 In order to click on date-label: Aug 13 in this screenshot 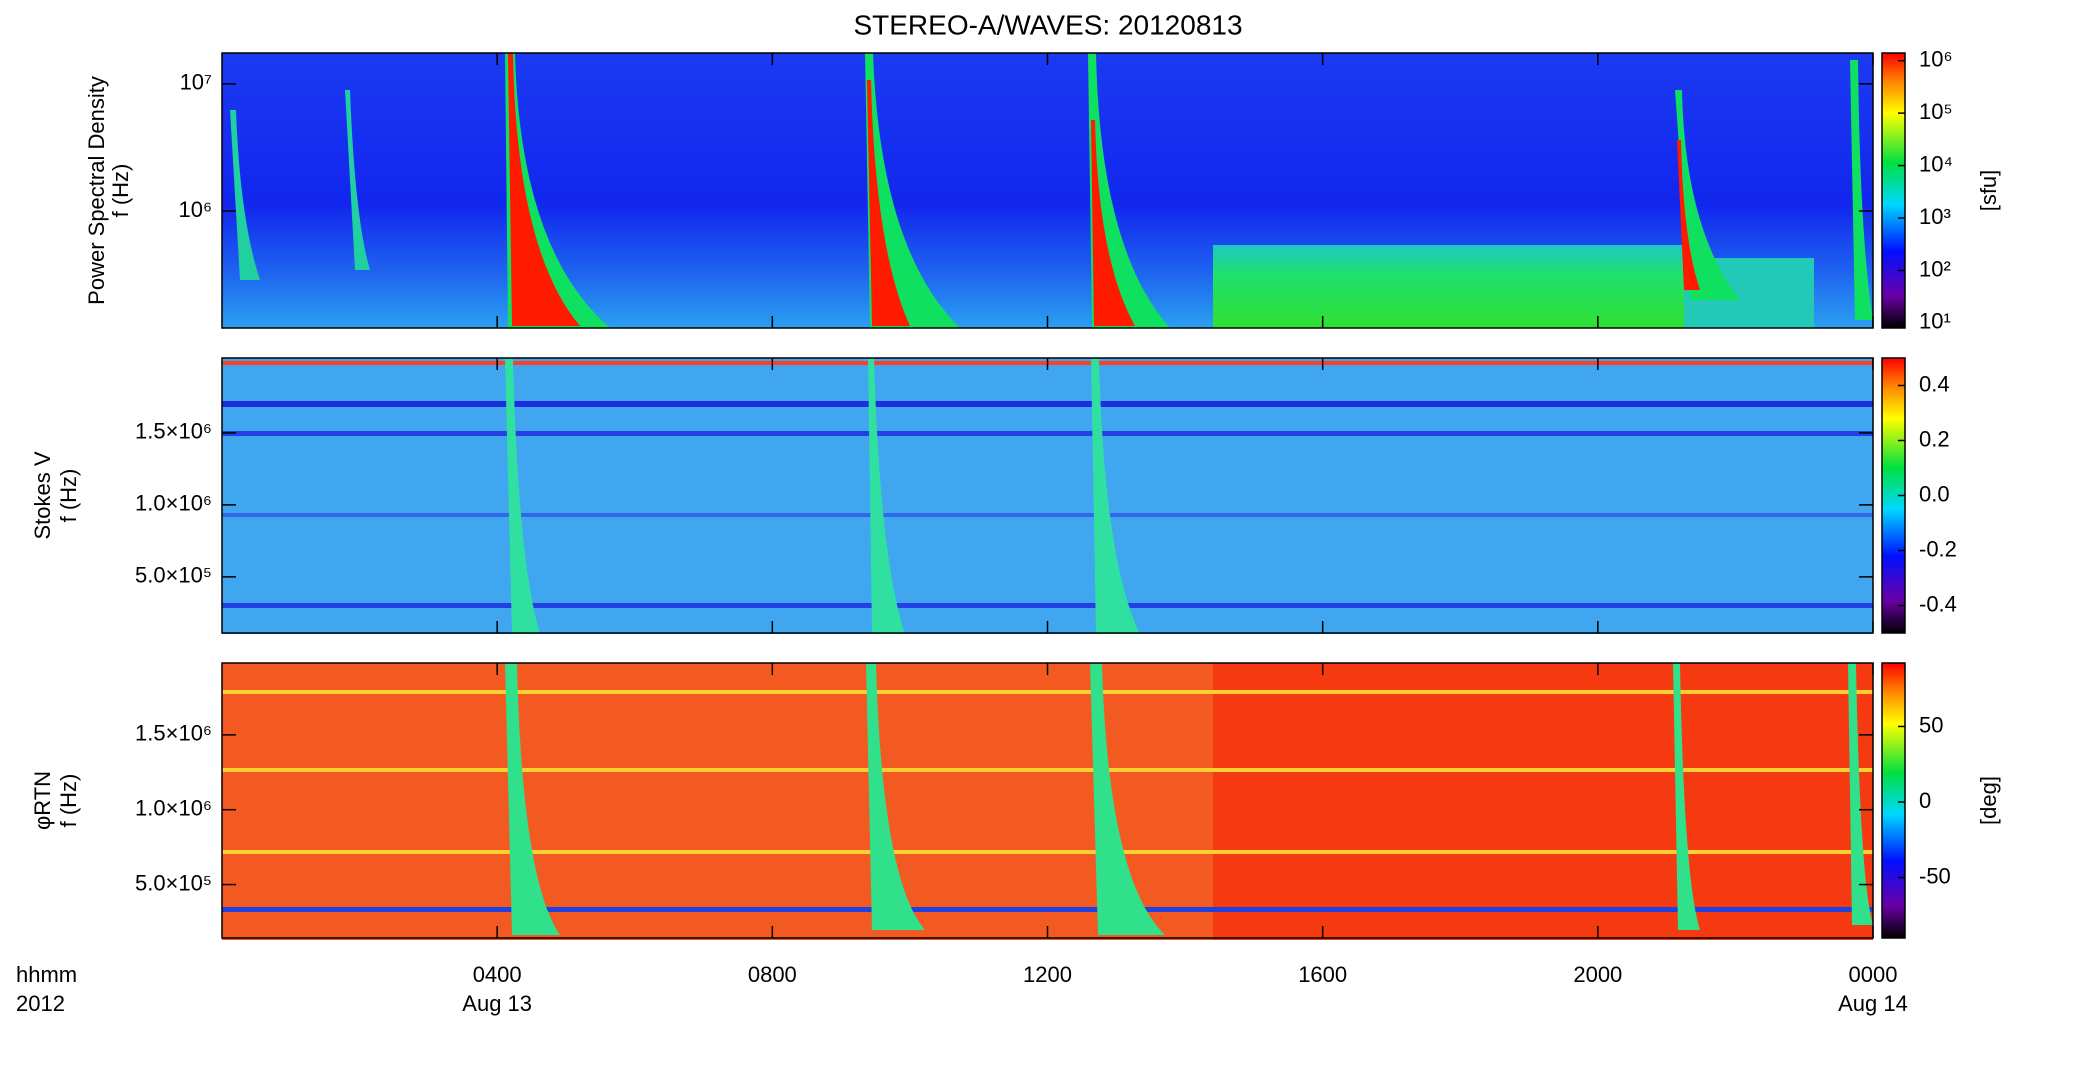, I will do `click(497, 1003)`.